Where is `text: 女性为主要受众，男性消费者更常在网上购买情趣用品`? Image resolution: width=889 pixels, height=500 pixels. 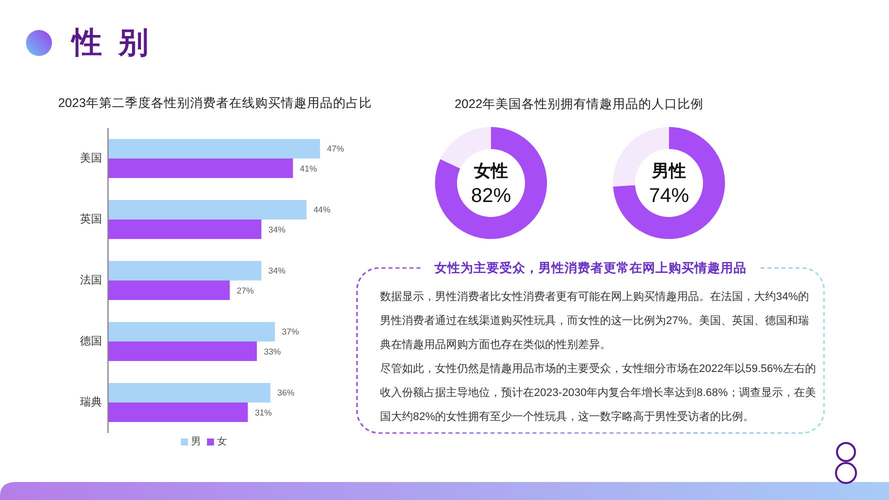
text: 女性为主要受众，男性消费者更常在网上购买情趣用品 is located at coordinates (590, 267).